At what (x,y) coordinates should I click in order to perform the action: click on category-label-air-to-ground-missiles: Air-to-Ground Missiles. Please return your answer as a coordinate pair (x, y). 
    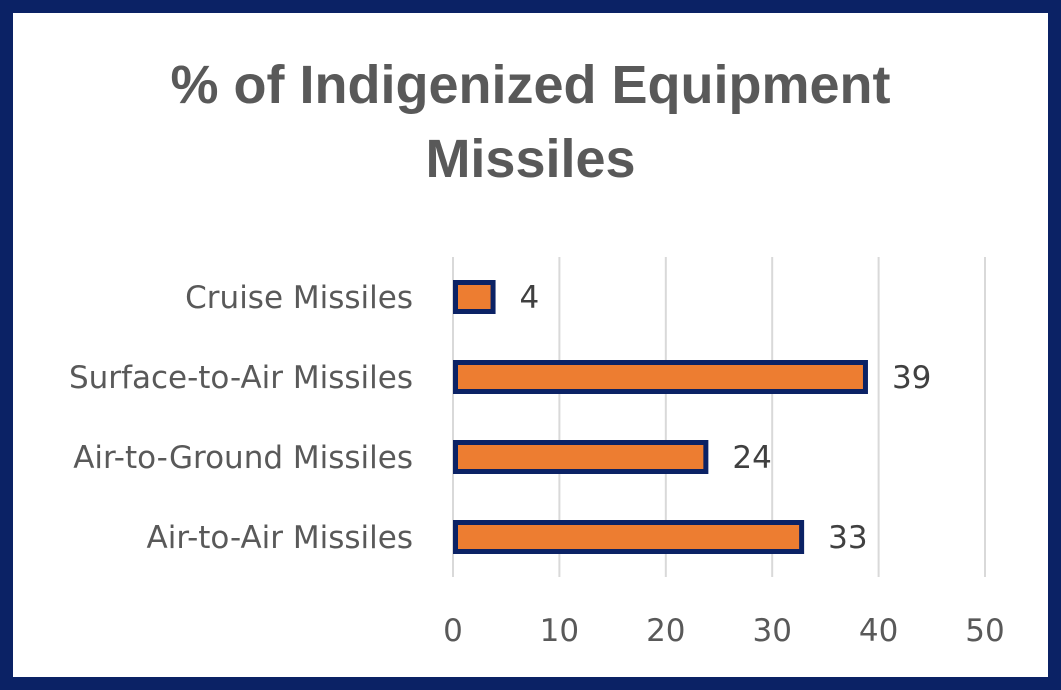
    Looking at the image, I should click on (243, 458).